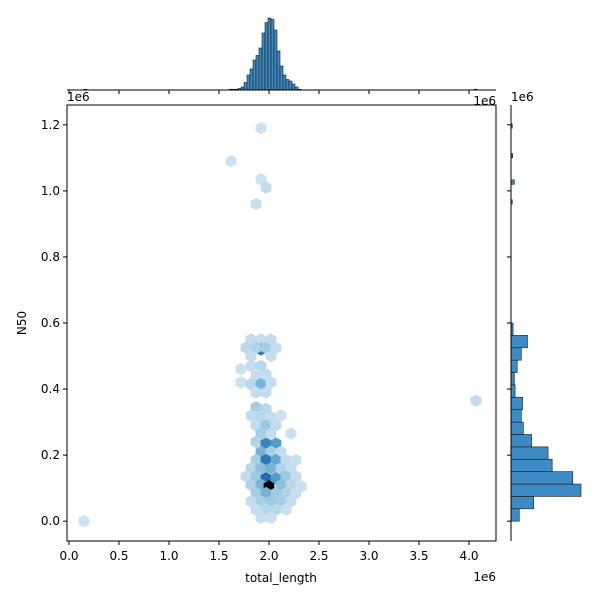 The height and width of the screenshot is (600, 600). What do you see at coordinates (484, 101) in the screenshot?
I see `x-marginal-offset-label: 1e6` at bounding box center [484, 101].